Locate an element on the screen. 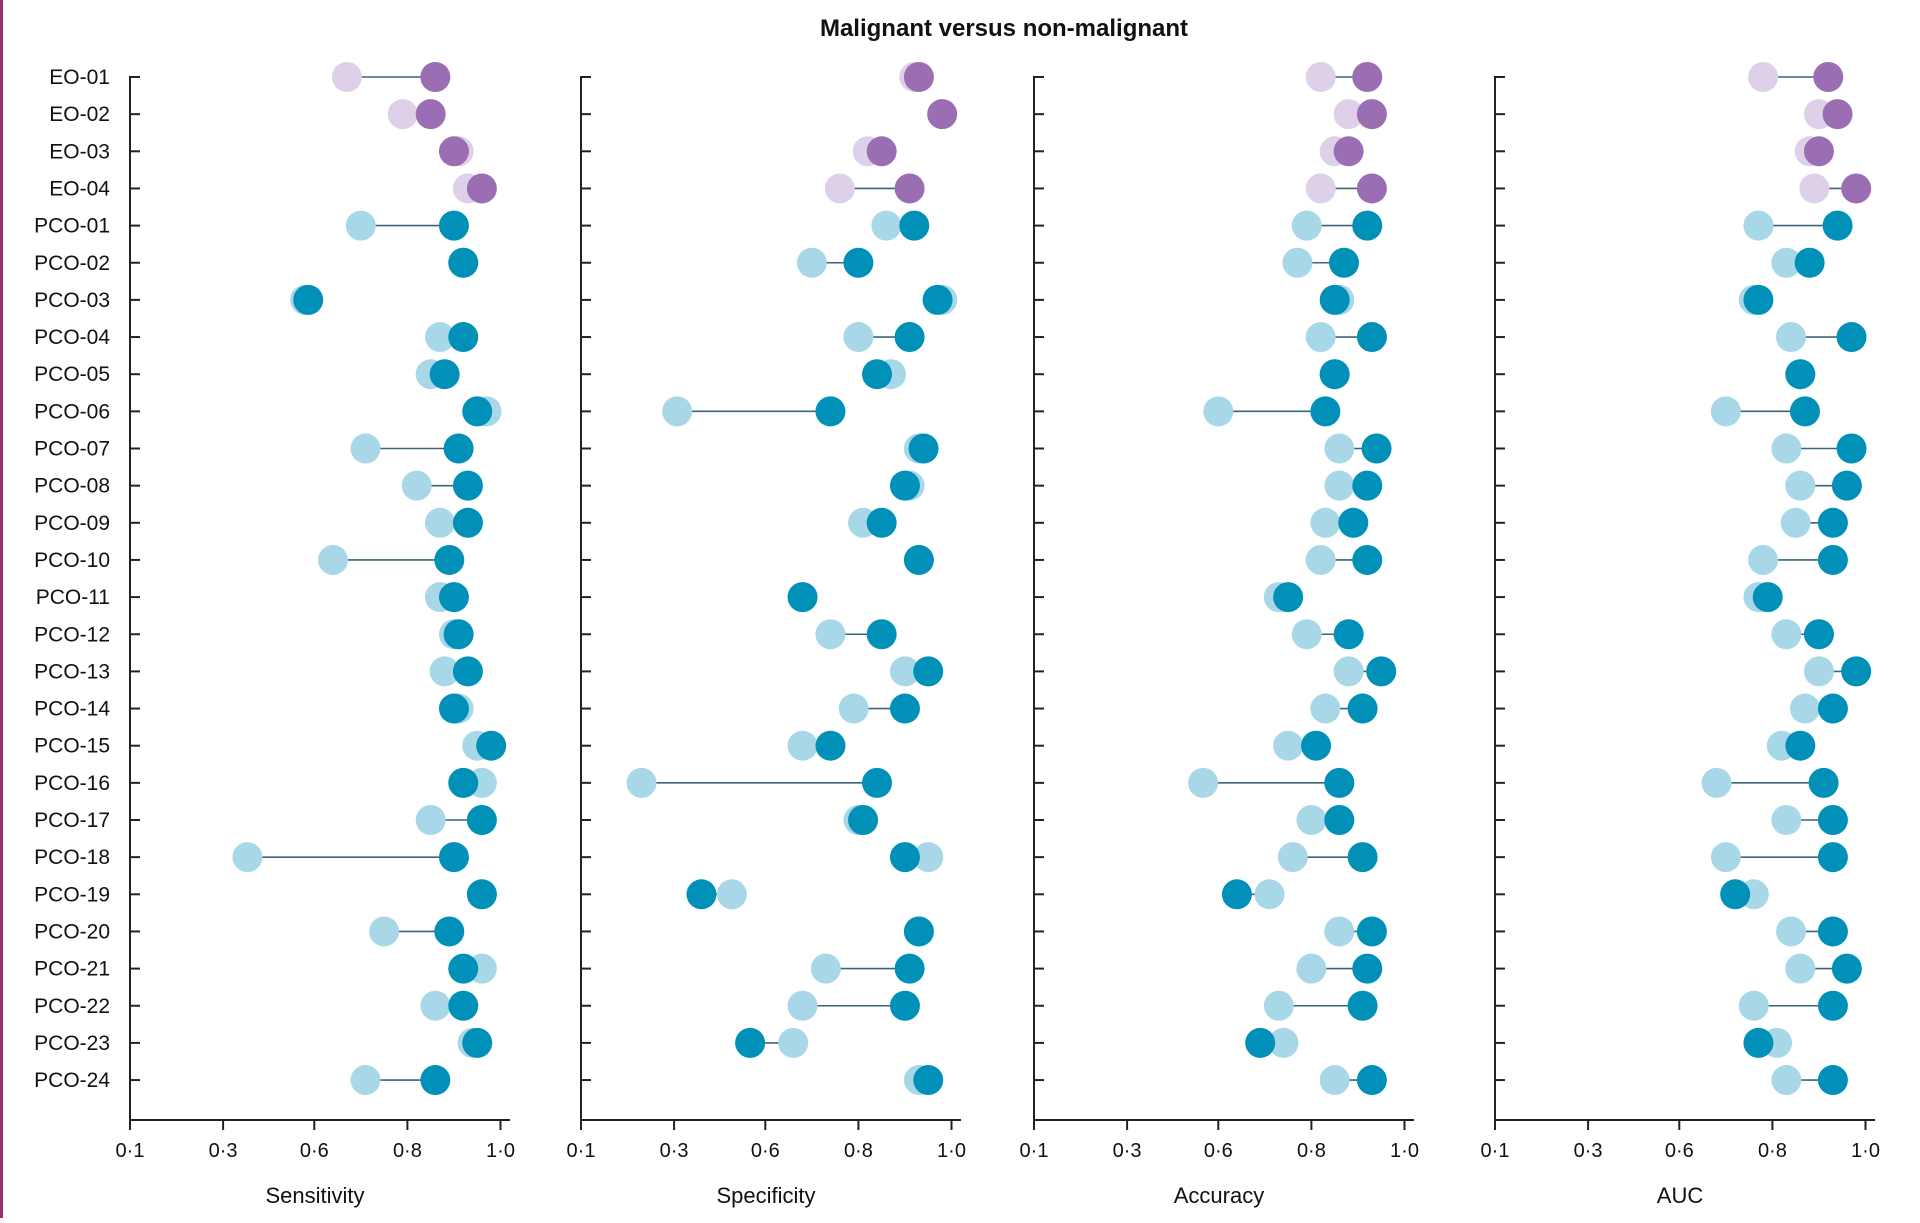  row-label: PCO-11 is located at coordinates (73, 597).